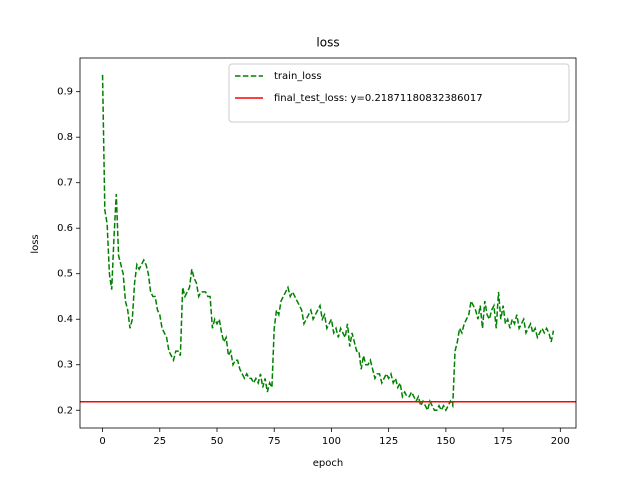 This screenshot has height=480, width=640. What do you see at coordinates (65, 92) in the screenshot?
I see `y-tick-label: 0.9` at bounding box center [65, 92].